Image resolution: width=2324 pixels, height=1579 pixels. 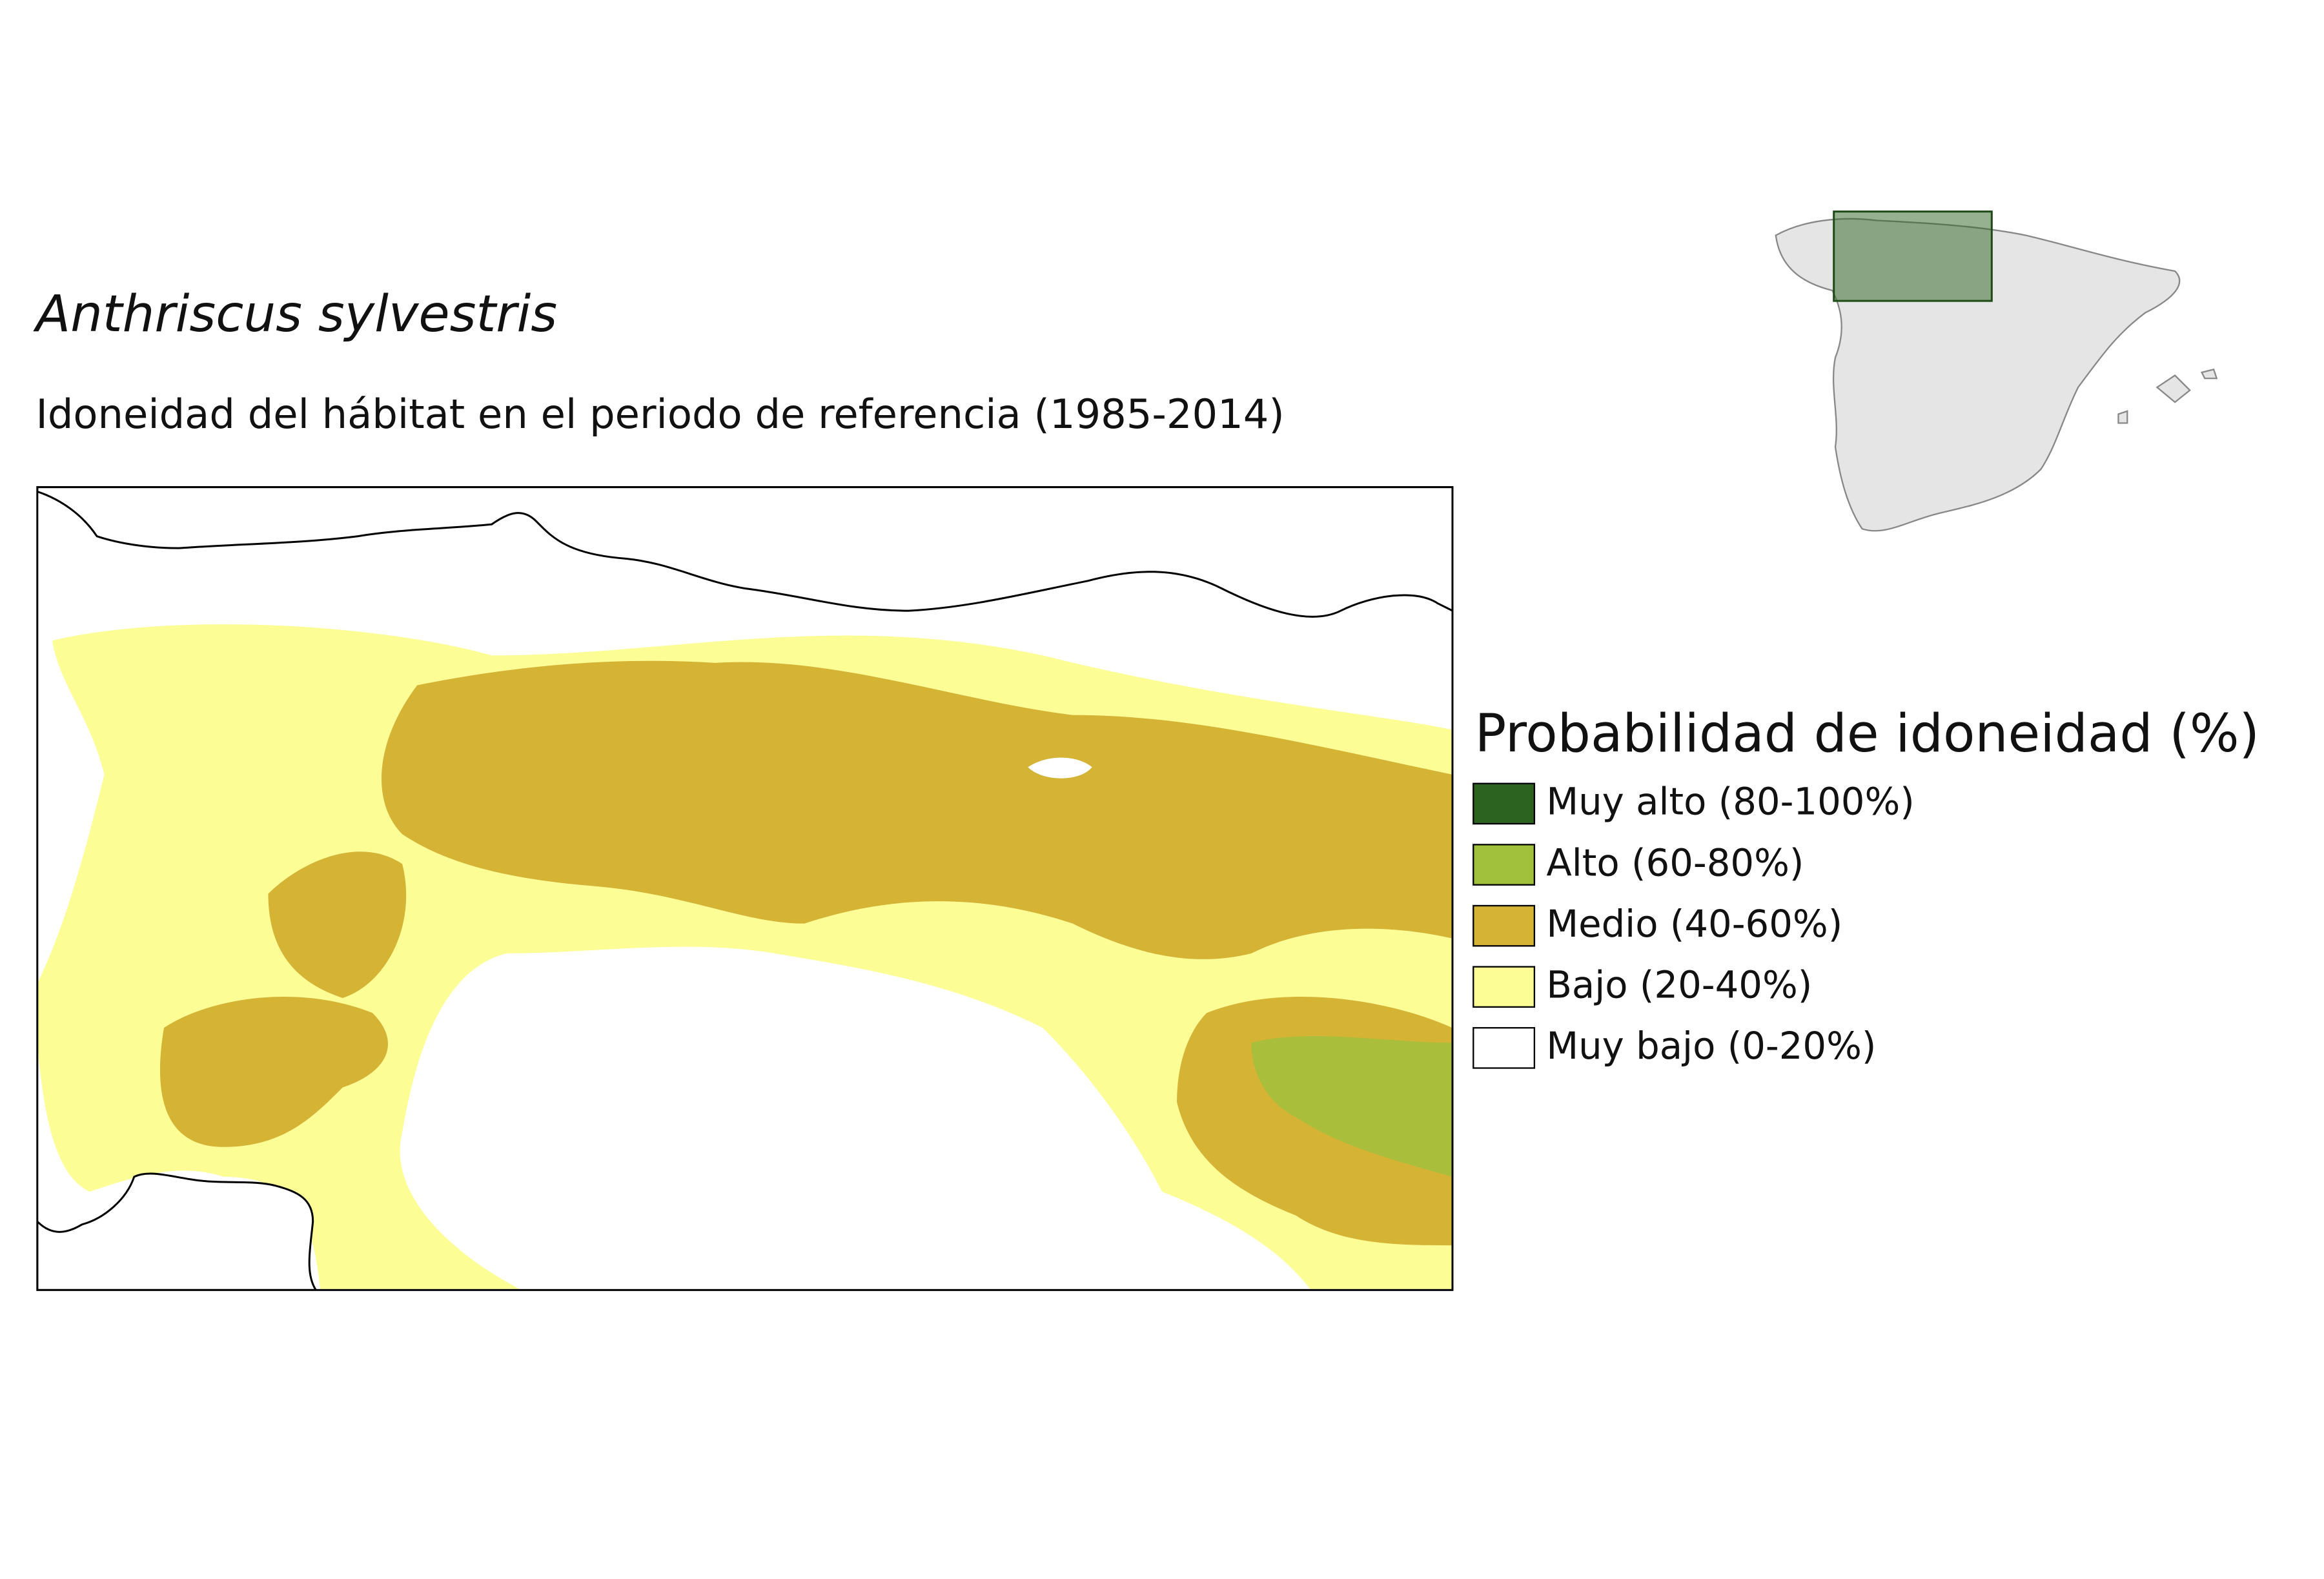 What do you see at coordinates (177, 1231) in the screenshot?
I see `portugal` at bounding box center [177, 1231].